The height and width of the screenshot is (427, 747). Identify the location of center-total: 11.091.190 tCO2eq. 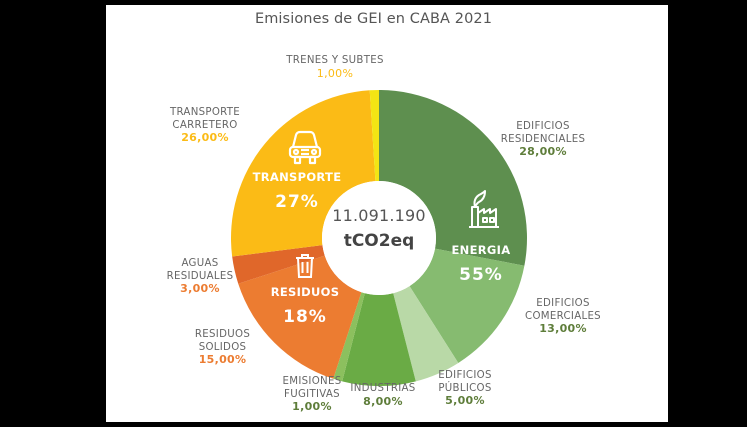
(379, 228).